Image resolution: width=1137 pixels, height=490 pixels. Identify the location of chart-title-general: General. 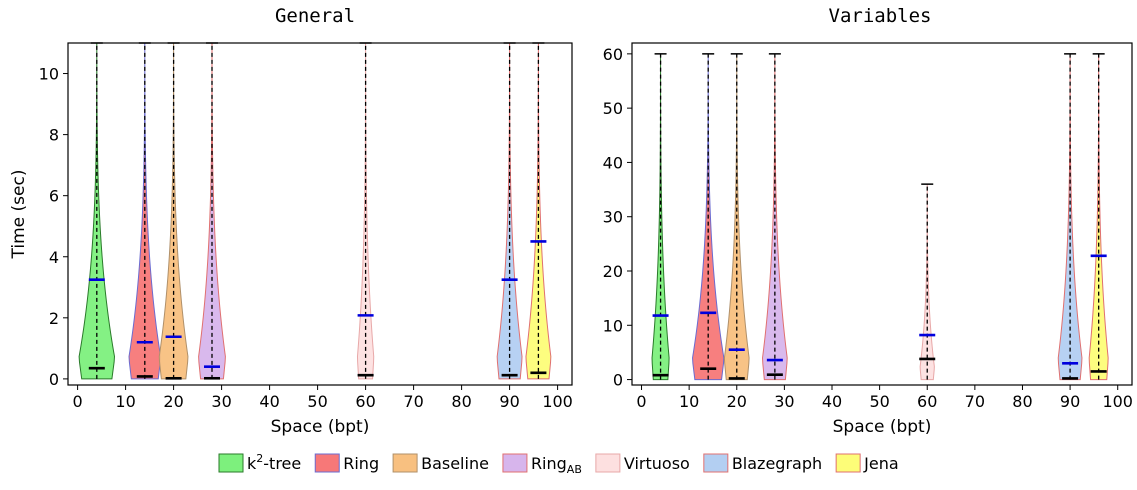
(315, 16).